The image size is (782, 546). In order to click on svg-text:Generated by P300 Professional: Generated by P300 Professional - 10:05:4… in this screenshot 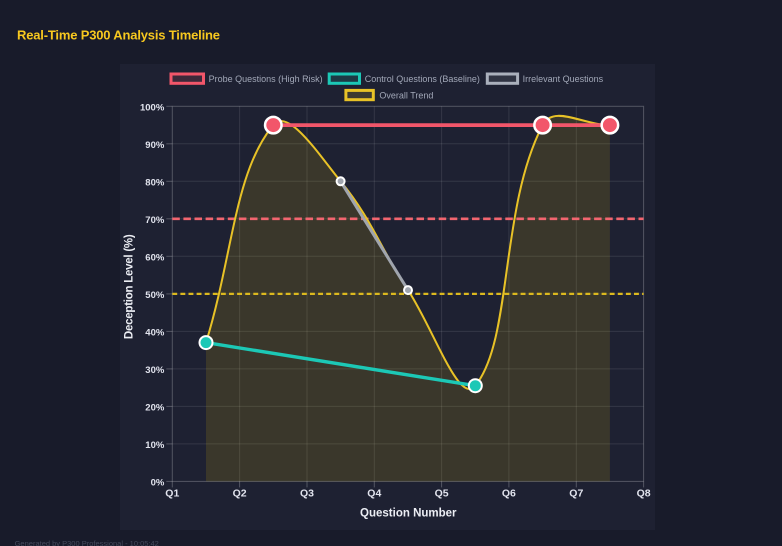, I will do `click(87, 542)`.